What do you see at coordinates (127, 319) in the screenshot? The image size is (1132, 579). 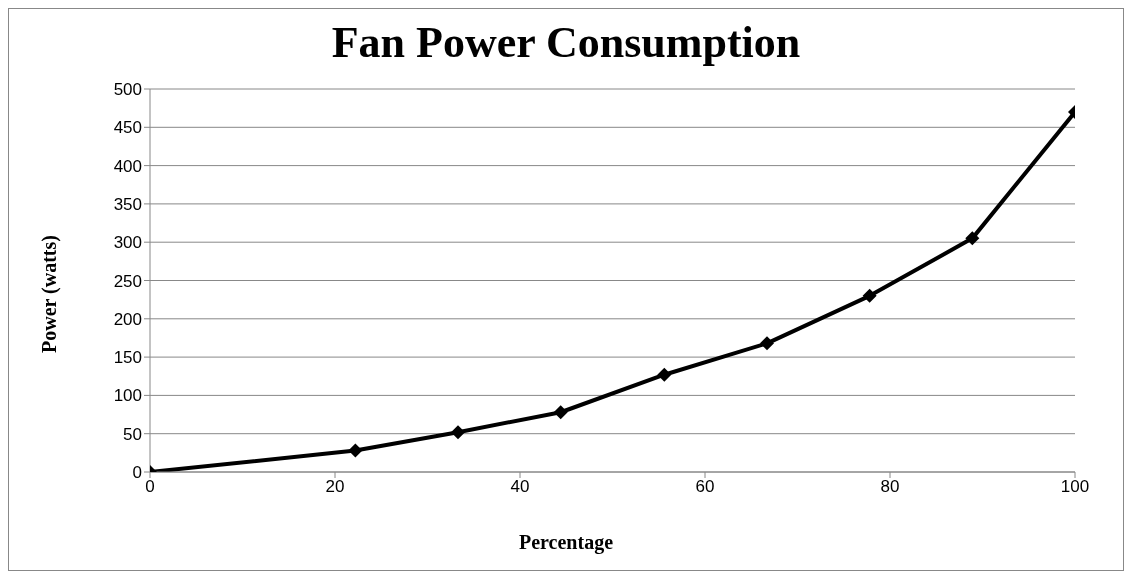 I see `y-tick-label: 200` at bounding box center [127, 319].